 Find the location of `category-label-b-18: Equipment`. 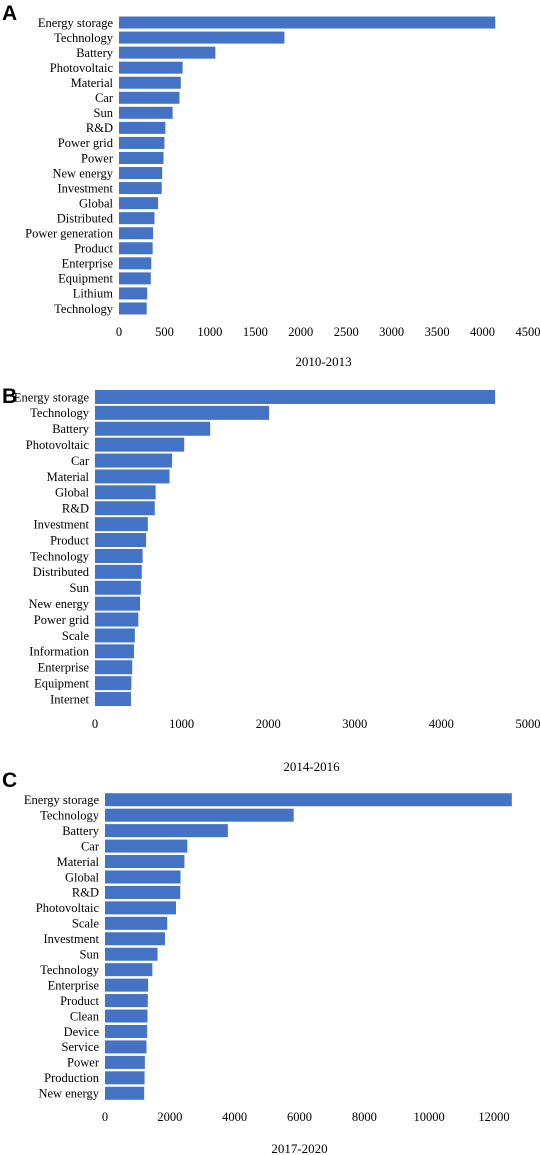

category-label-b-18: Equipment is located at coordinates (61, 683).